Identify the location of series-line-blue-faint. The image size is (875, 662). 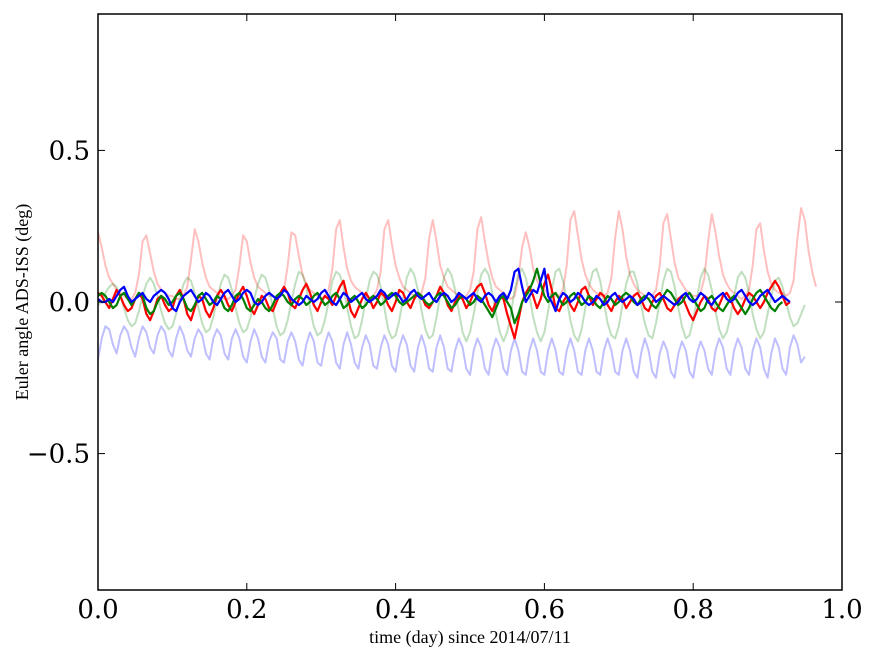
(451, 352).